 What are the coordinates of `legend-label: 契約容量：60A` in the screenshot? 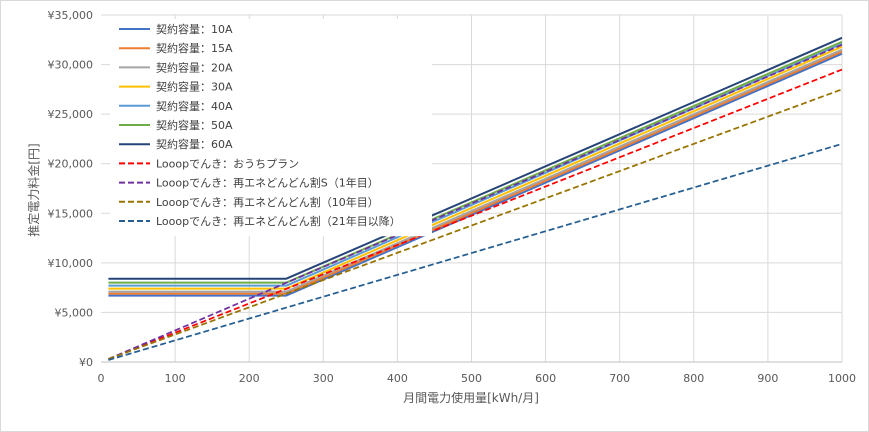 It's located at (194, 144).